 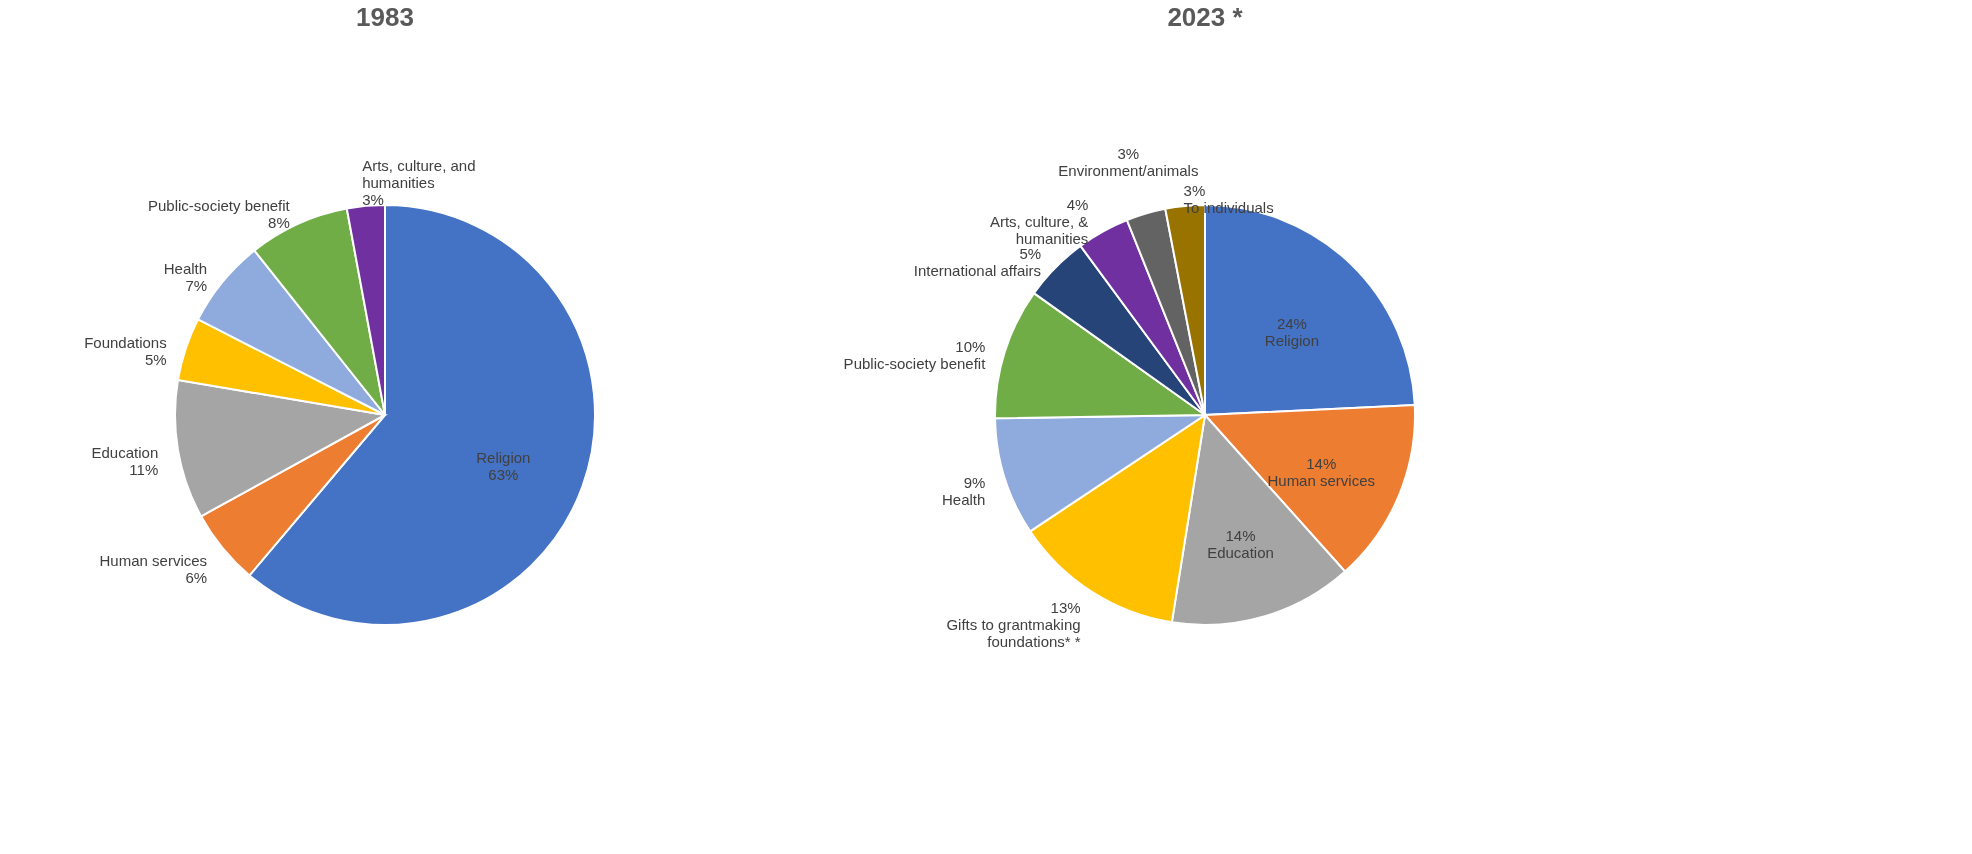 I want to click on slice-label: Arts, culture, and humanities, so click(x=419, y=174).